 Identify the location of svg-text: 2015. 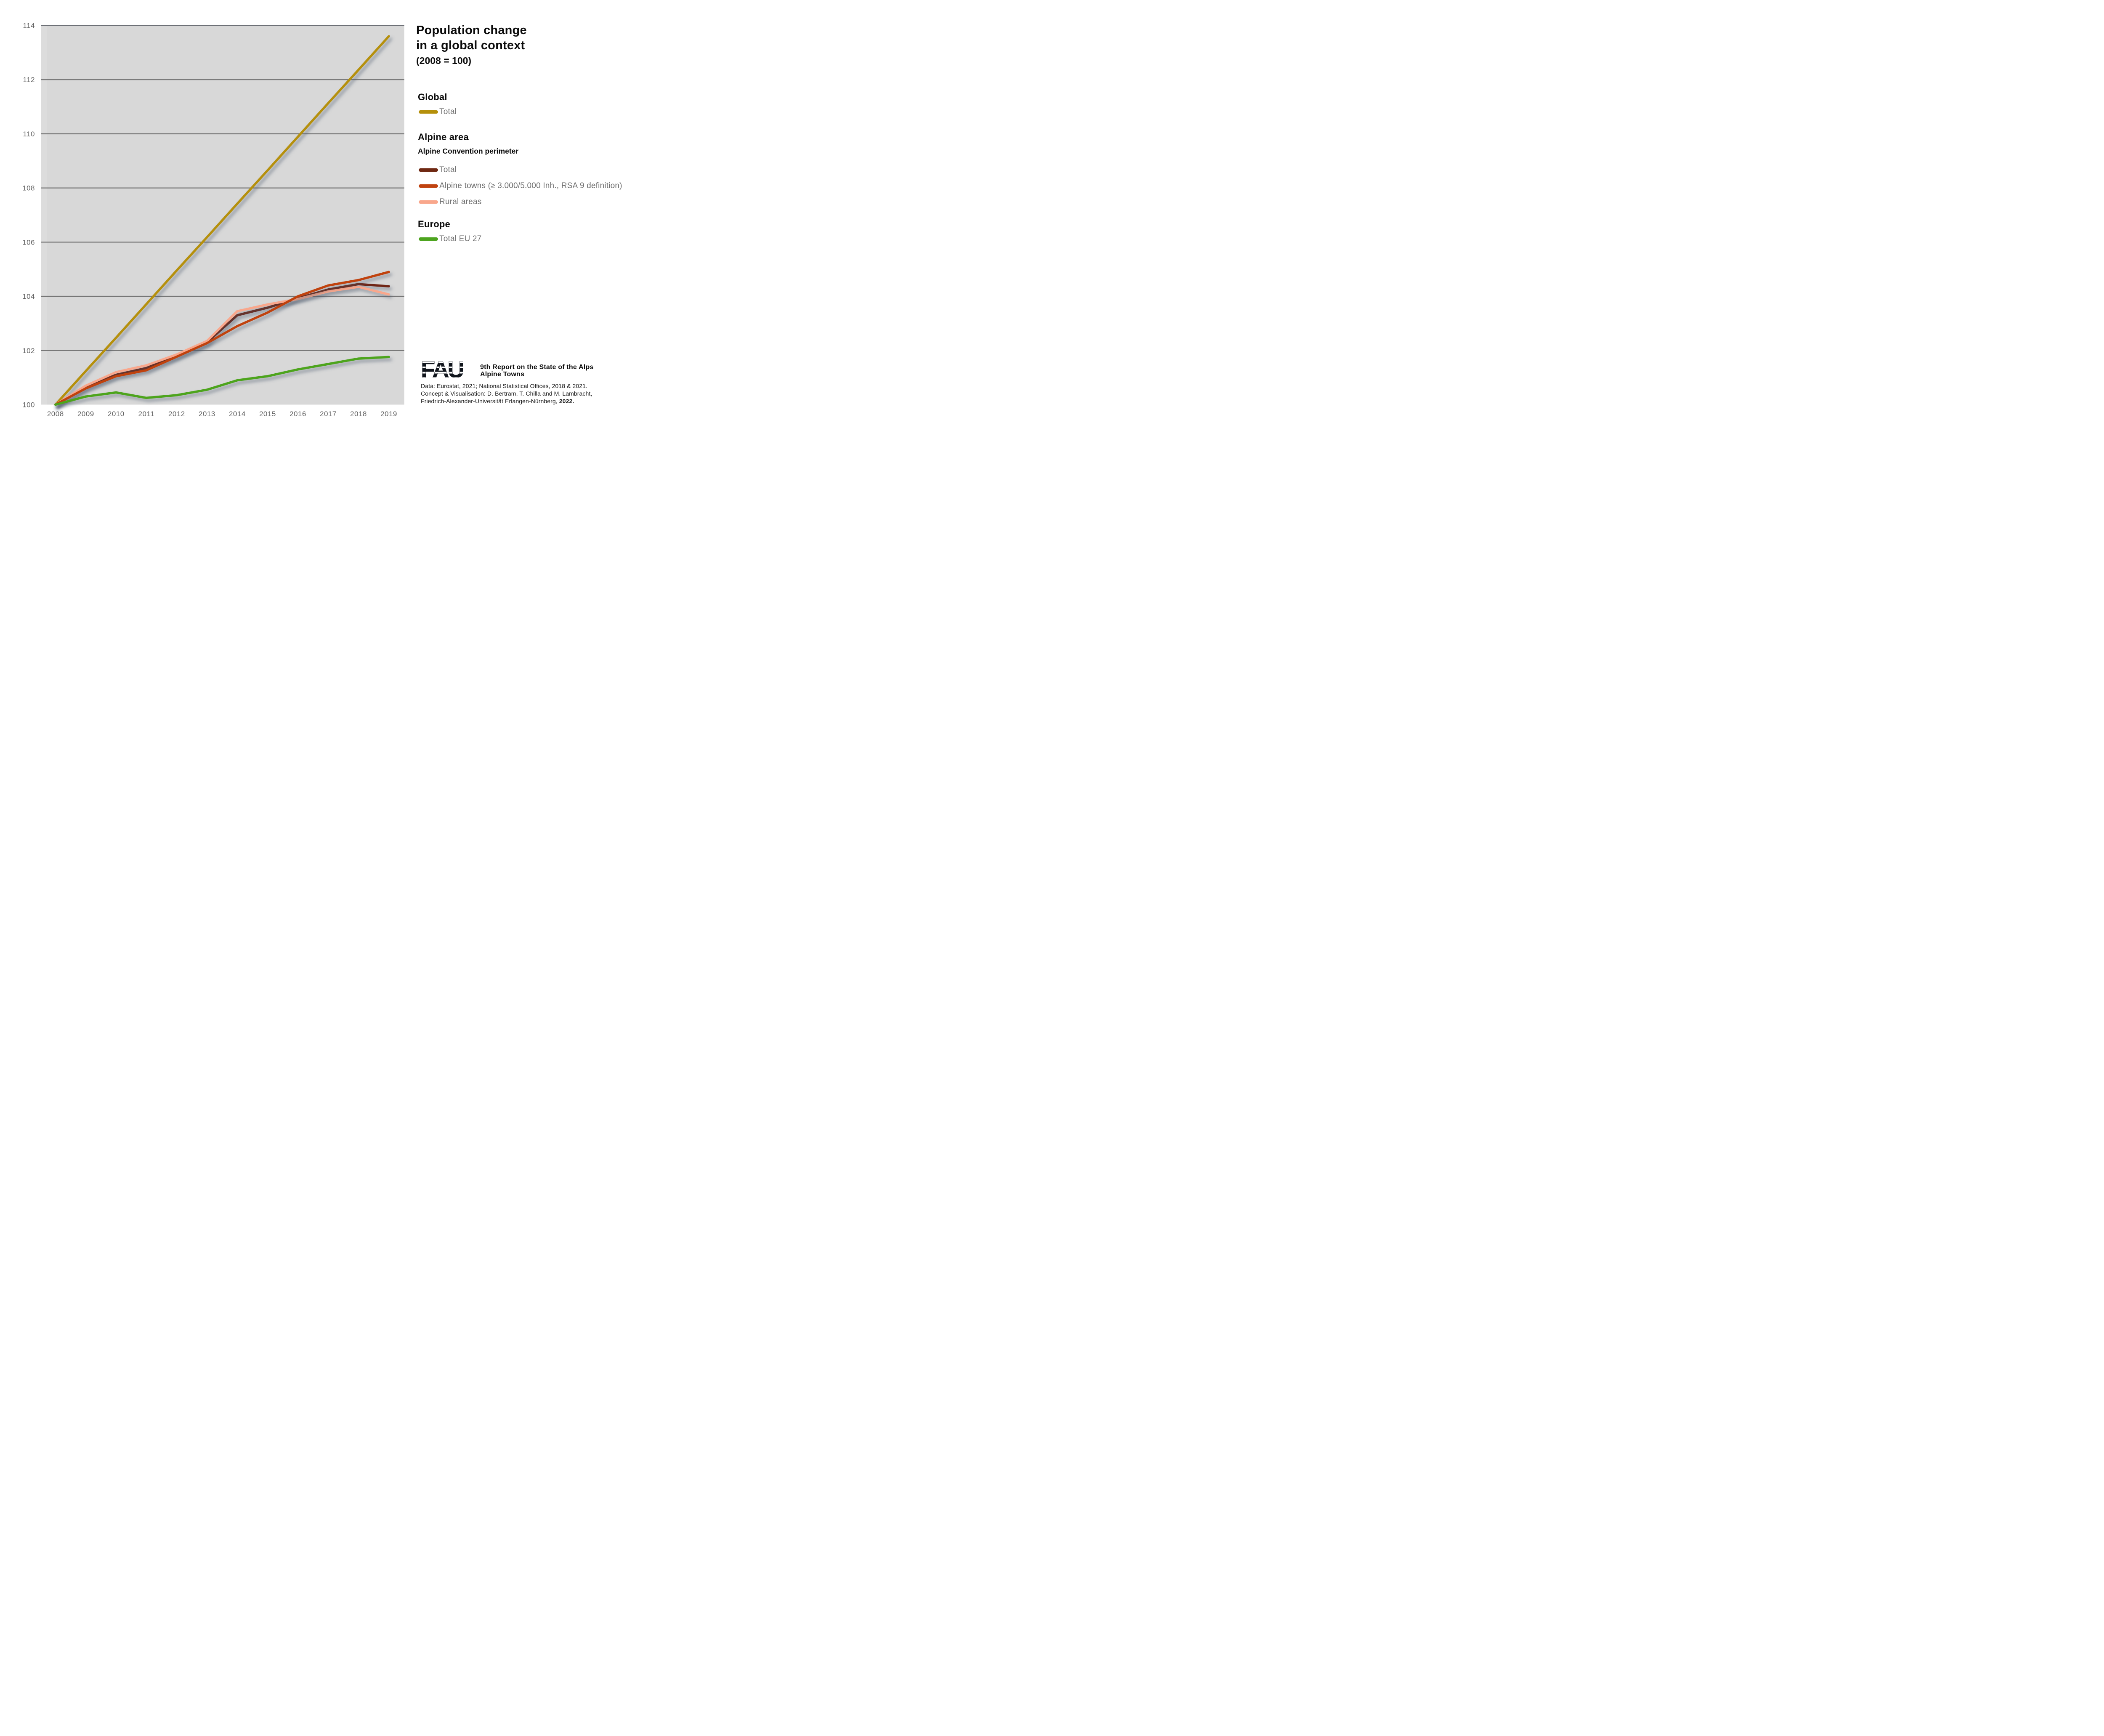
(267, 414).